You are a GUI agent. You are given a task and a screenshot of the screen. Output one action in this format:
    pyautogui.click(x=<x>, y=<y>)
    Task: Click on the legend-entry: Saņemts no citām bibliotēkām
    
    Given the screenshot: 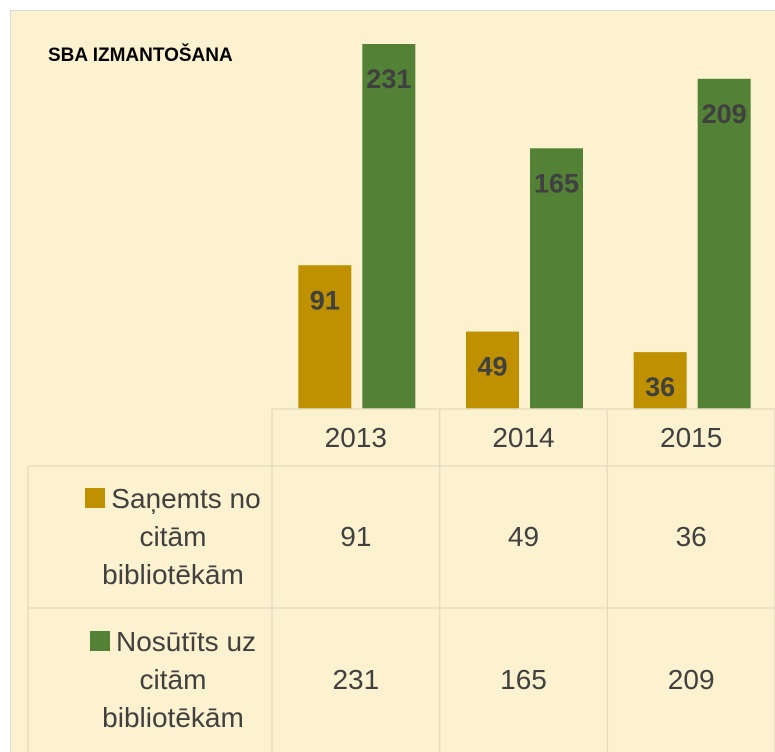 What is the action you would take?
    pyautogui.click(x=150, y=537)
    